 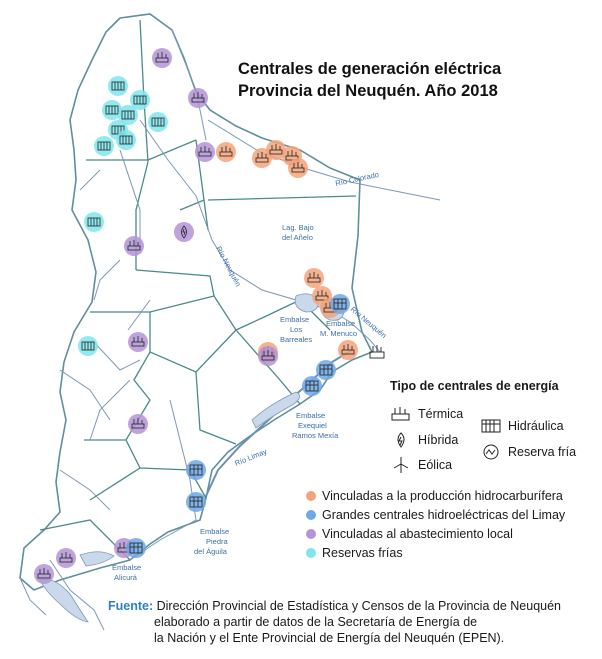 I want to click on legend-reserva: Reserva fría, so click(x=528, y=452).